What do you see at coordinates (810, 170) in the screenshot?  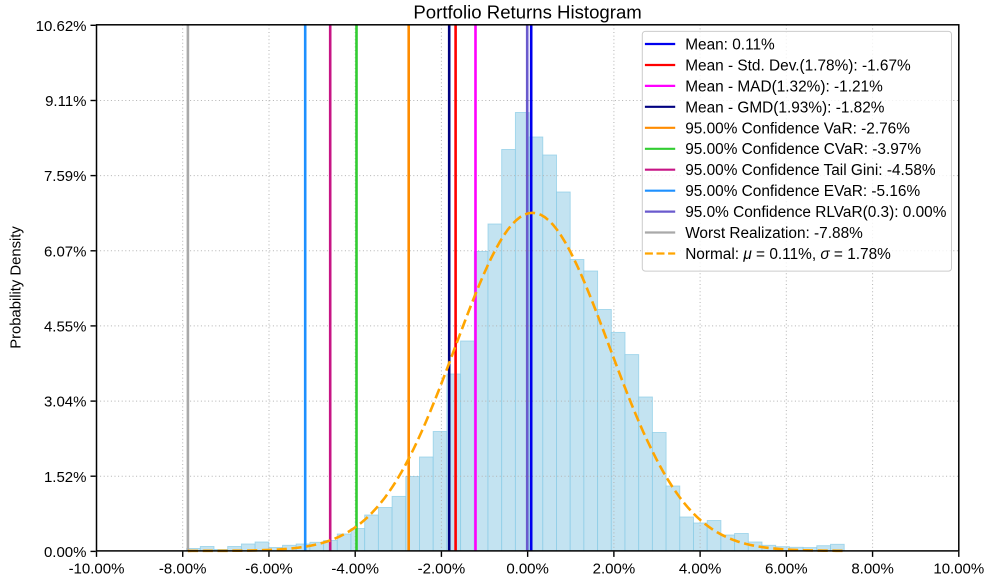 I see `svg-text:95.00% Confidence Tail Gini: -: 95.00% Confidence Tail Gini: -4.58%` at bounding box center [810, 170].